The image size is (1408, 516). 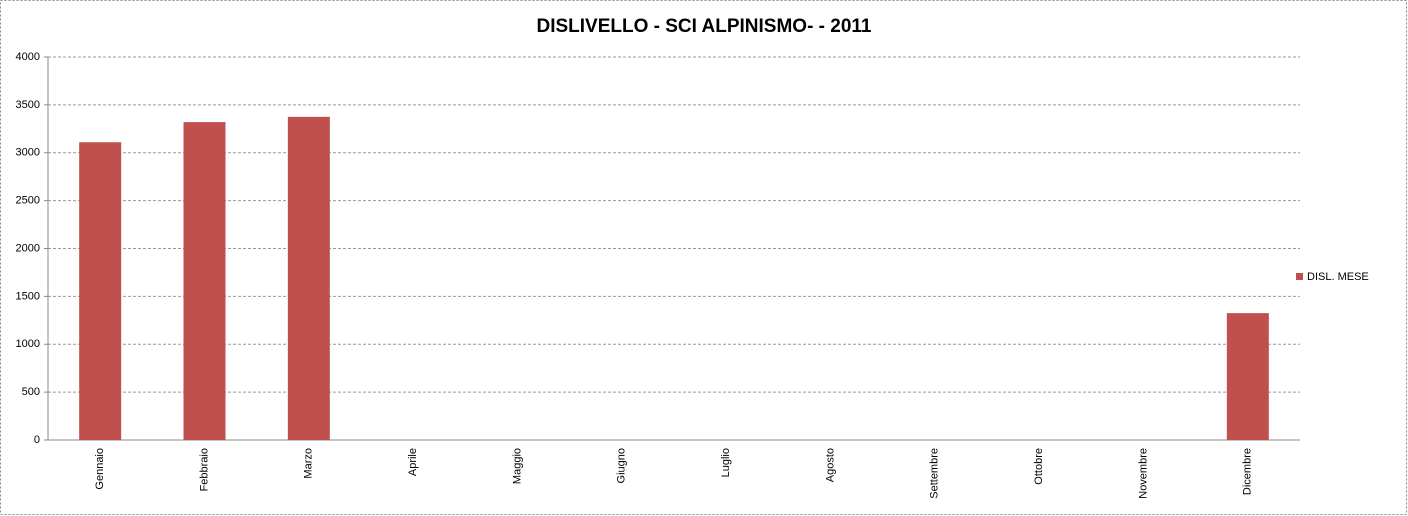 I want to click on y-tick-label: 3000, so click(x=28, y=153).